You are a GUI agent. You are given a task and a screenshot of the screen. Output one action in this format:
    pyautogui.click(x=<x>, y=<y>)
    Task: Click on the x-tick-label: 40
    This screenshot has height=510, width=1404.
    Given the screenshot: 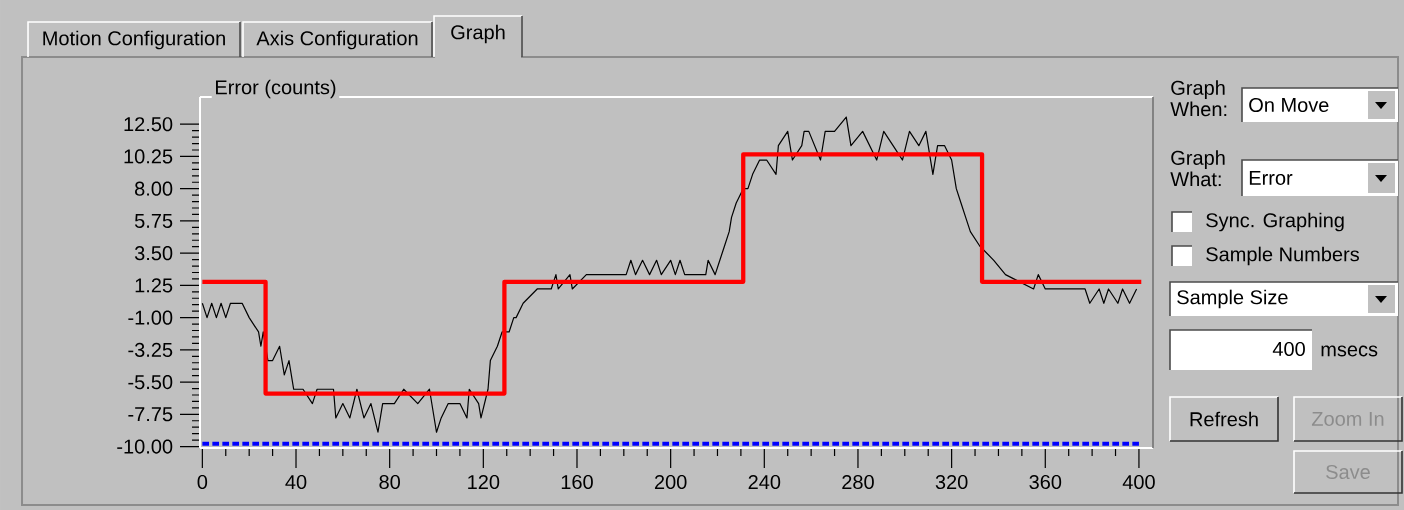 What is the action you would take?
    pyautogui.click(x=296, y=482)
    